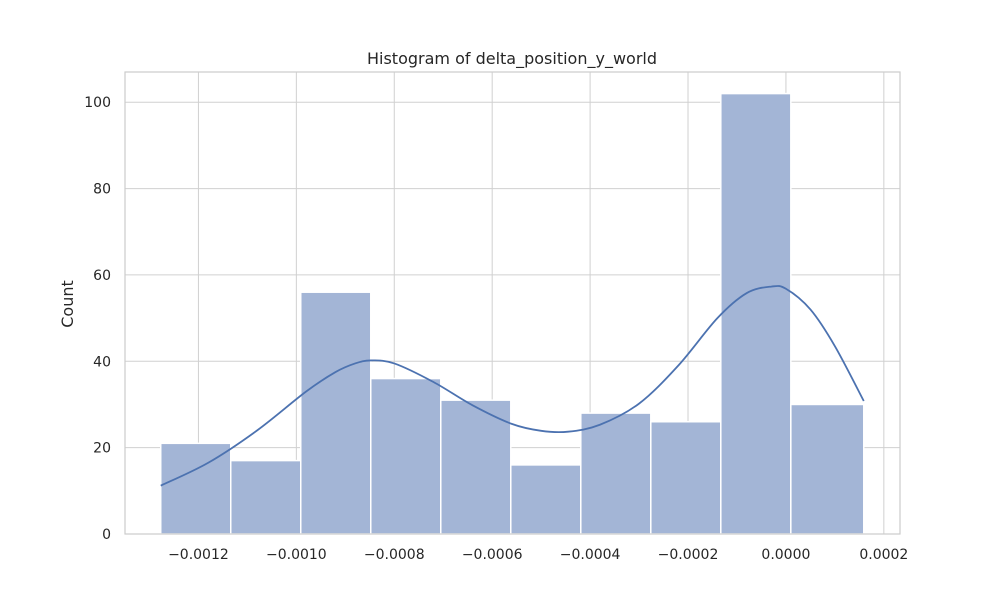 The height and width of the screenshot is (600, 1000). I want to click on x-tick-label: −0.0004, so click(590, 555).